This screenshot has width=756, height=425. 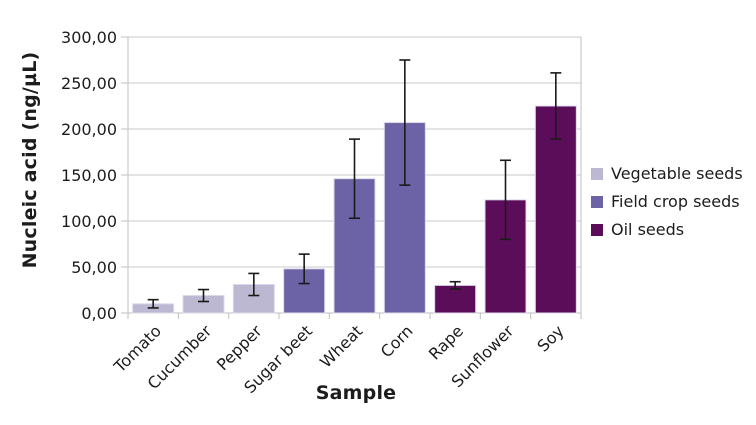 What do you see at coordinates (30, 160) in the screenshot?
I see `y-axis-title: Nucleic acid (ng/µL)` at bounding box center [30, 160].